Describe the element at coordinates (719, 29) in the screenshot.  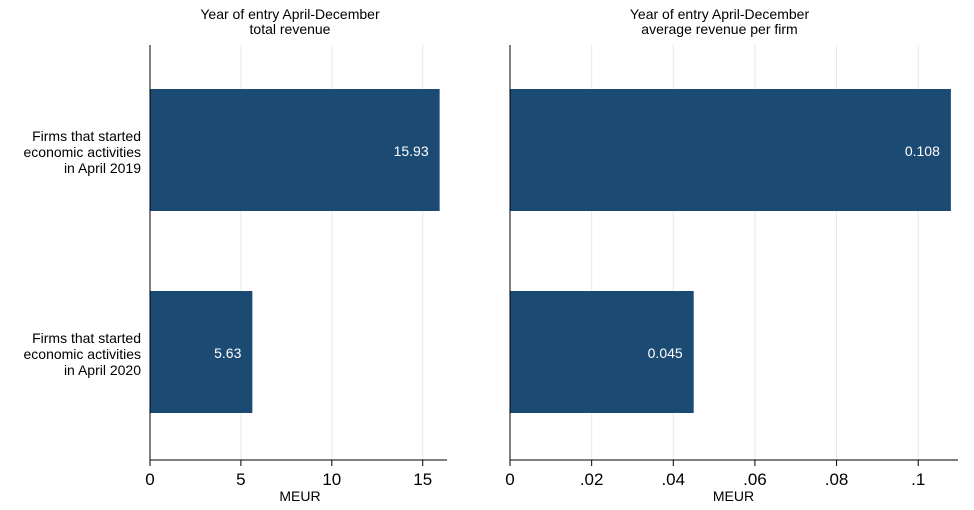
I see `panel-title-line: average revenue per firm` at that location.